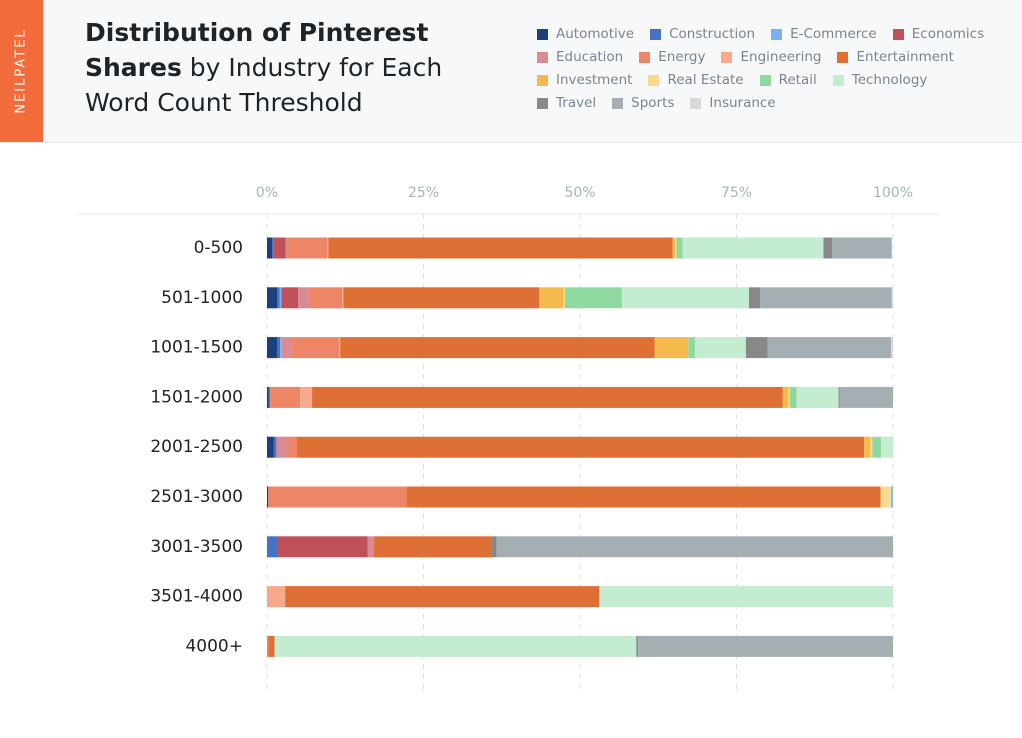  Describe the element at coordinates (580, 57) in the screenshot. I see `legend-item: Education` at that location.